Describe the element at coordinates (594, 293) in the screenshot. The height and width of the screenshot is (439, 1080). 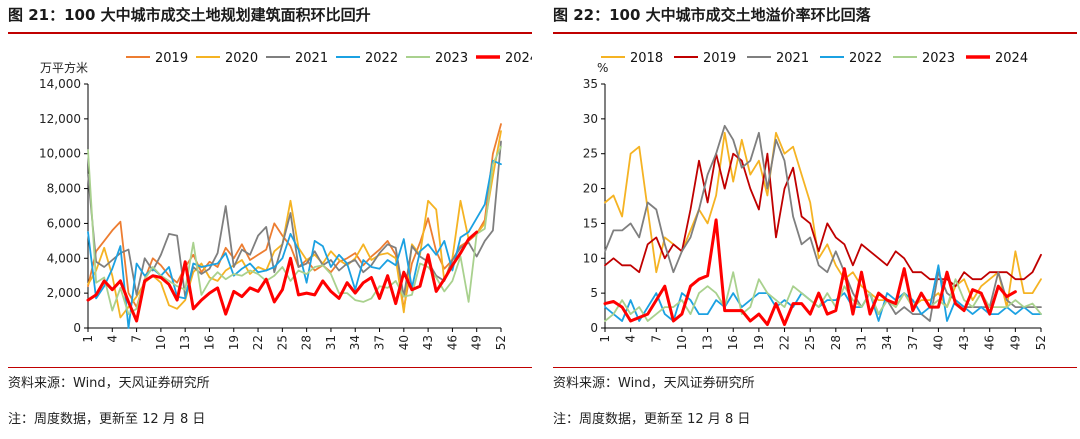
I see `y-tick-label: 5` at that location.